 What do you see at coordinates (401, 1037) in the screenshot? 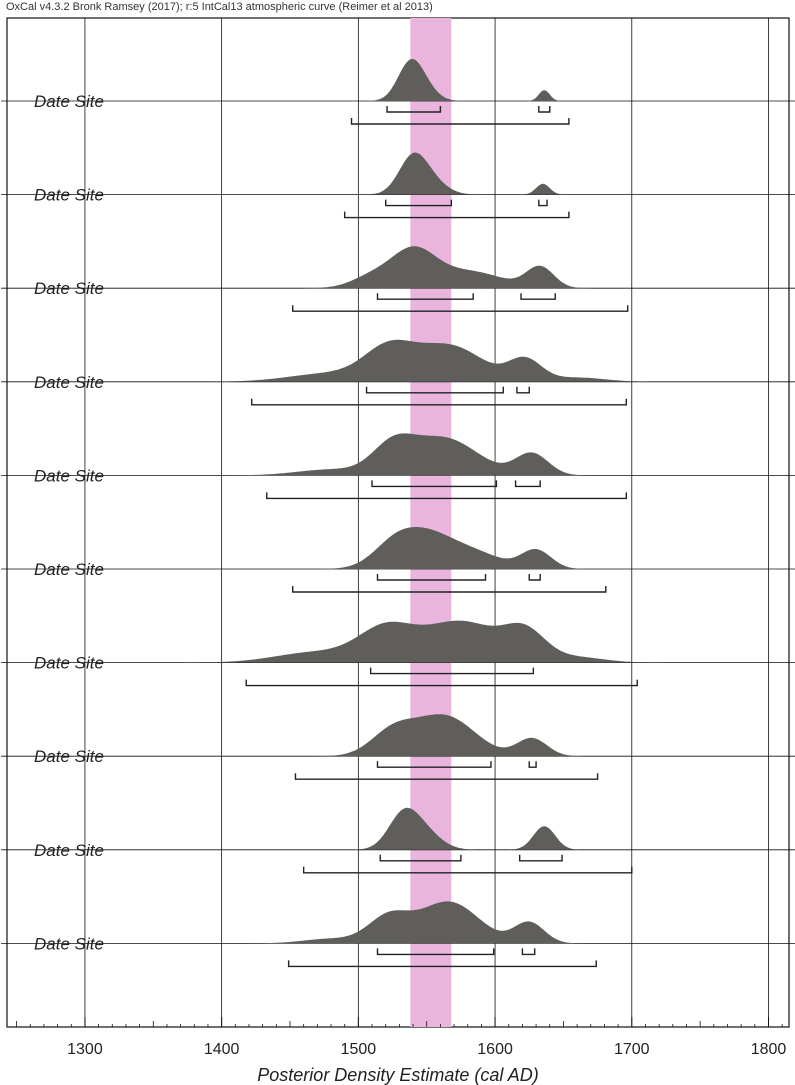
I see `x-axis: 1300 1400 1500 1600 1700 1800` at bounding box center [401, 1037].